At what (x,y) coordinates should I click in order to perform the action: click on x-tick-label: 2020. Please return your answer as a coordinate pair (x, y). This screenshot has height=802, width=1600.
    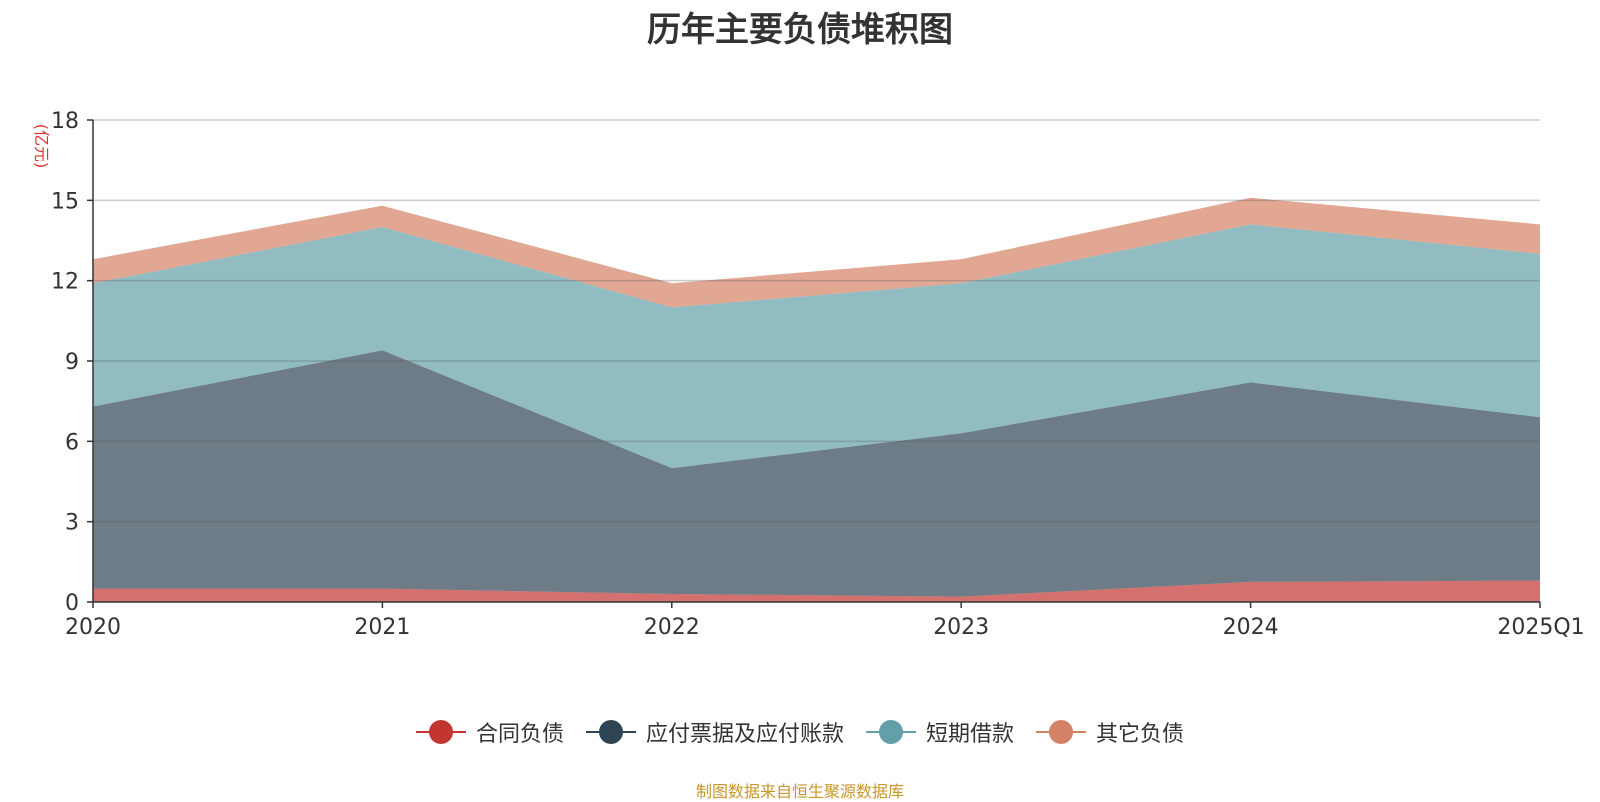
    Looking at the image, I should click on (93, 627).